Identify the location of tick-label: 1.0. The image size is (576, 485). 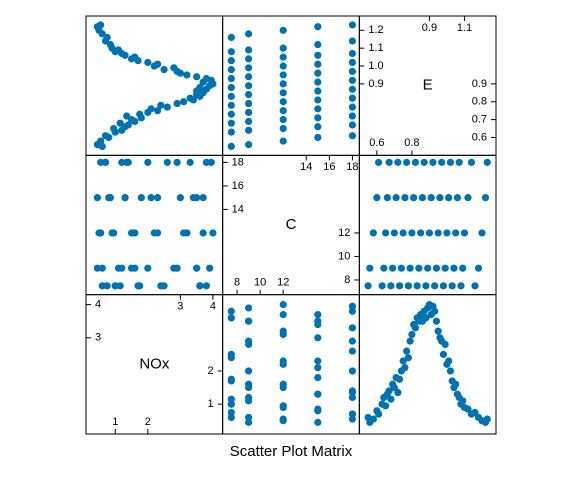
(375, 66).